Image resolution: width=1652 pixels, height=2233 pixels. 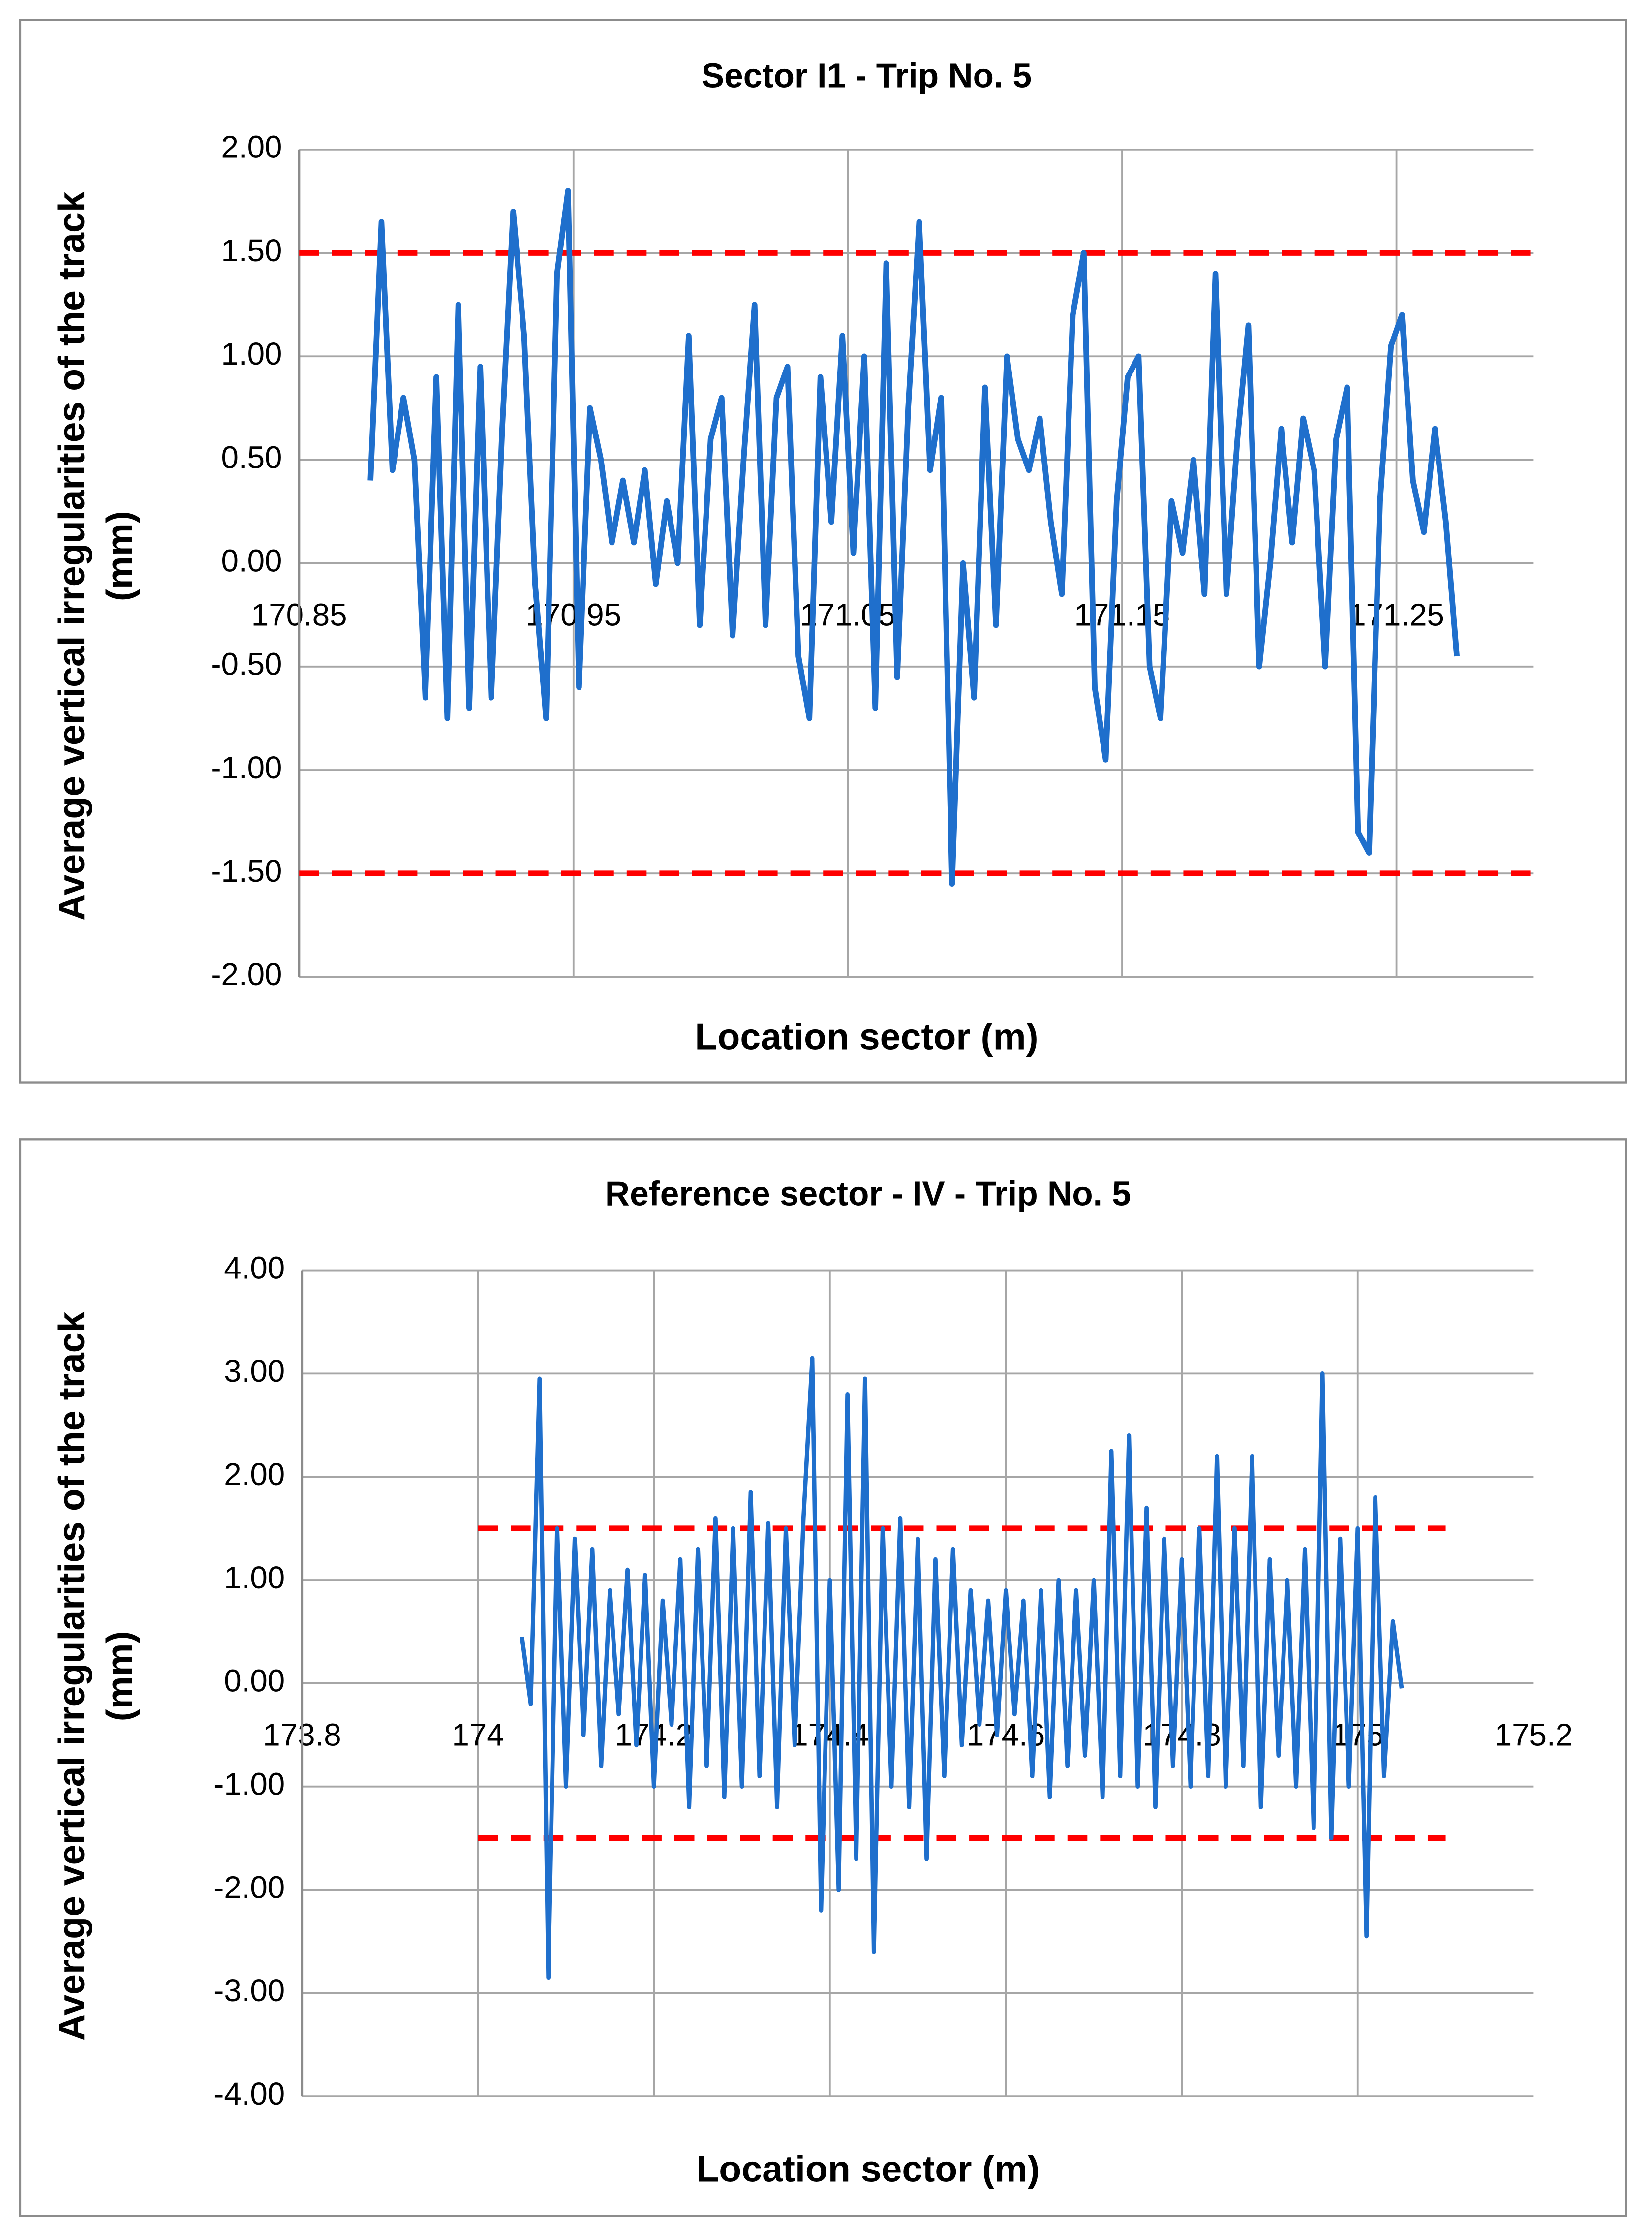 I want to click on chart-title: Sector I1 - Trip No. 5, so click(x=867, y=76).